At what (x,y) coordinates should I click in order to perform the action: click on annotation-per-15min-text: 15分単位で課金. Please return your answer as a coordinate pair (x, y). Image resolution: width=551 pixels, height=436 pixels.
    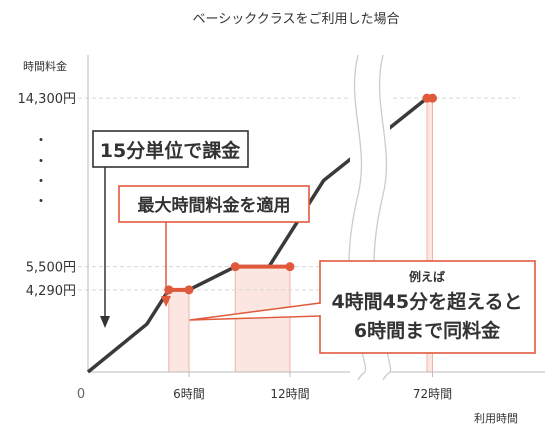
    Looking at the image, I should click on (170, 150).